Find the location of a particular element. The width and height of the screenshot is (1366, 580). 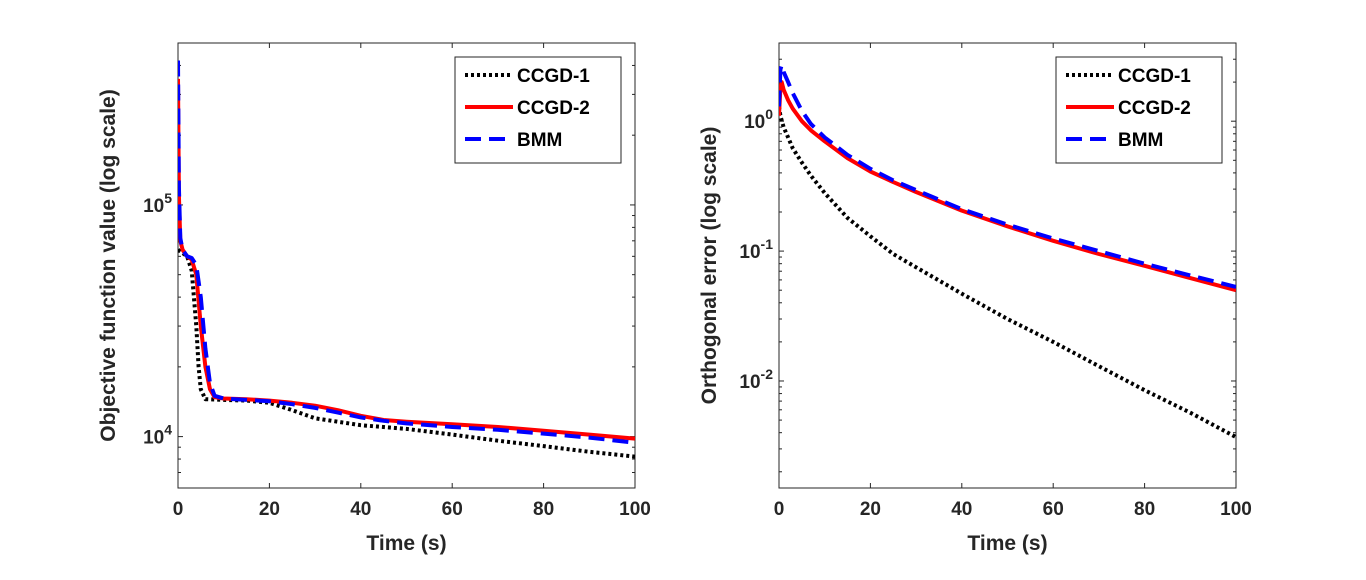

series-line-bmm is located at coordinates (1007, 176).